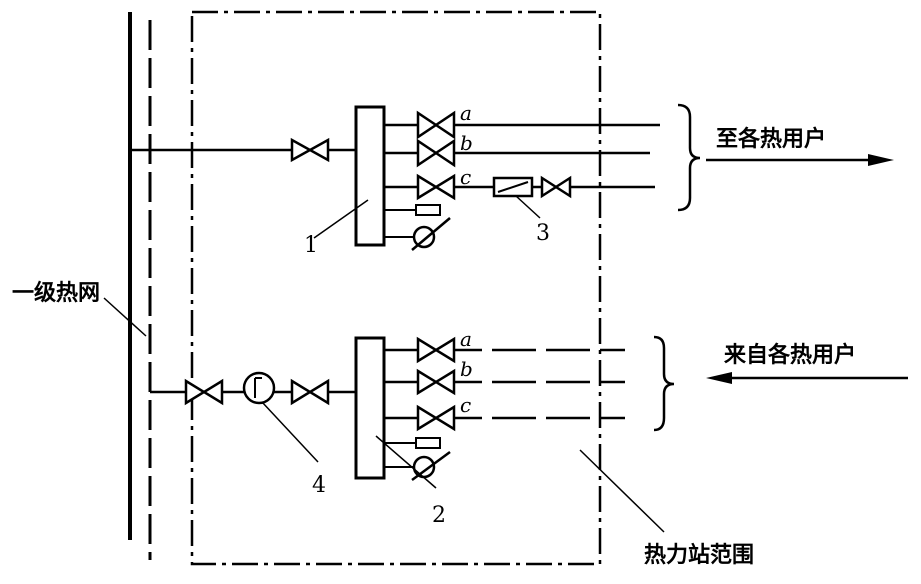 The image size is (921, 584). What do you see at coordinates (370, 408) in the screenshot?
I see `return-header` at bounding box center [370, 408].